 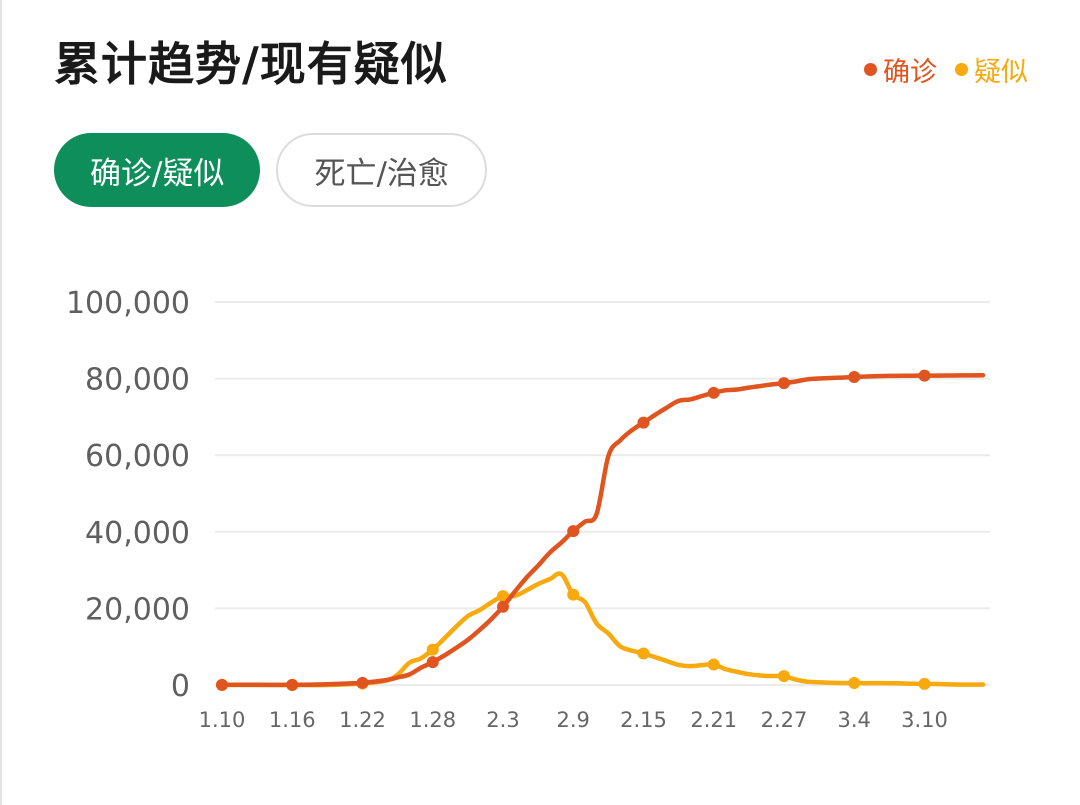 What do you see at coordinates (128, 303) in the screenshot?
I see `y-tick-label: 100,000` at bounding box center [128, 303].